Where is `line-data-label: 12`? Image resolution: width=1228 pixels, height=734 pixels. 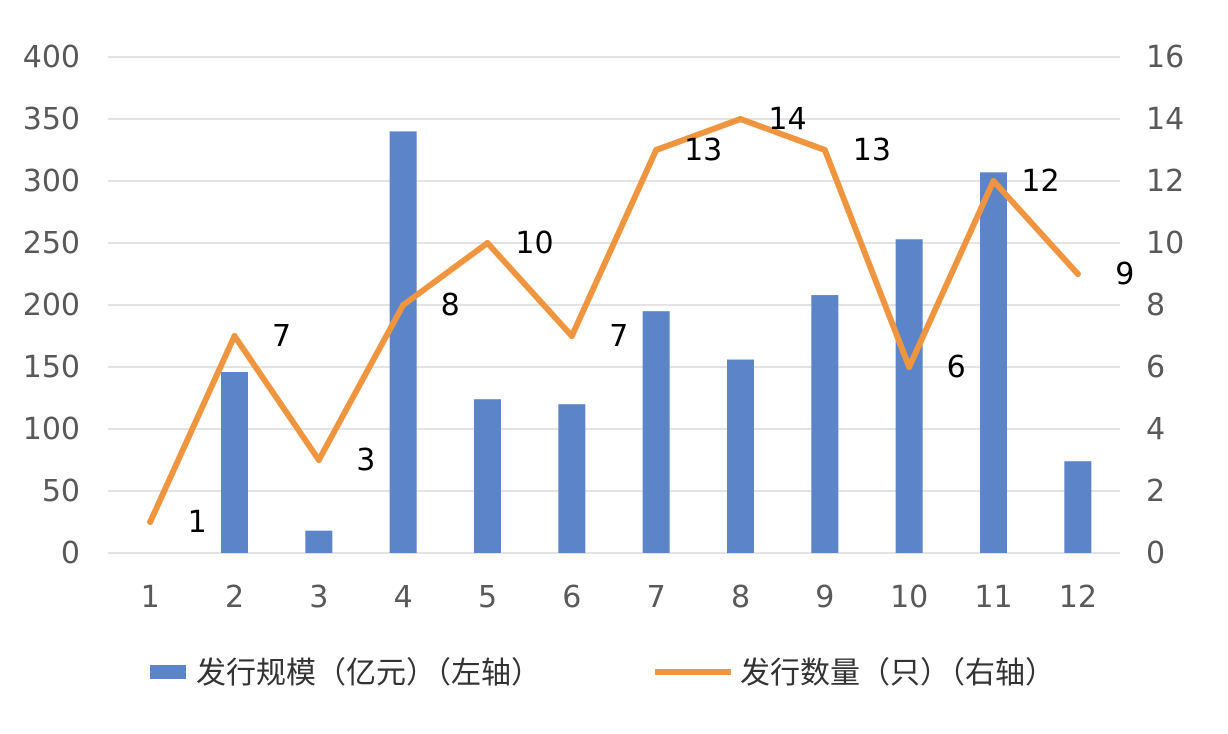 line-data-label: 12 is located at coordinates (1040, 181).